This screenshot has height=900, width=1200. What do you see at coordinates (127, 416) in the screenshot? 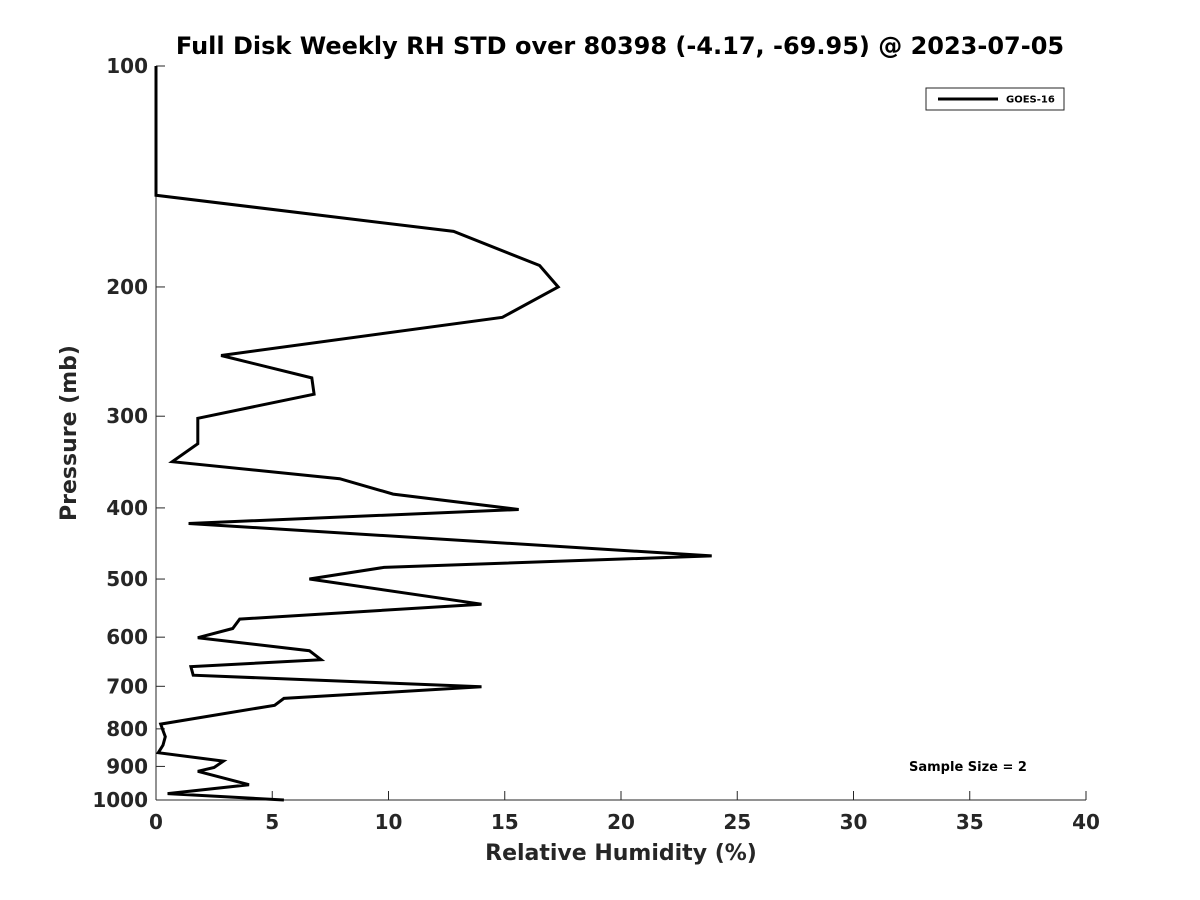
I see `y-tick-label: 300` at bounding box center [127, 416].